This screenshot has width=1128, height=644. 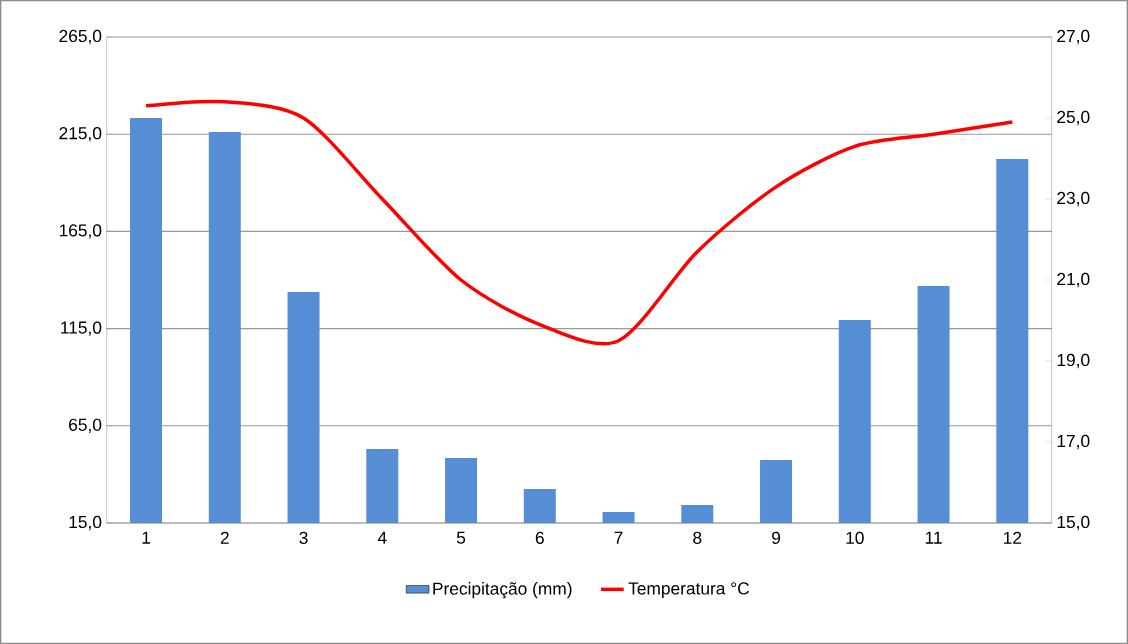 I want to click on y2-tick-label: 19,0, so click(x=1073, y=361).